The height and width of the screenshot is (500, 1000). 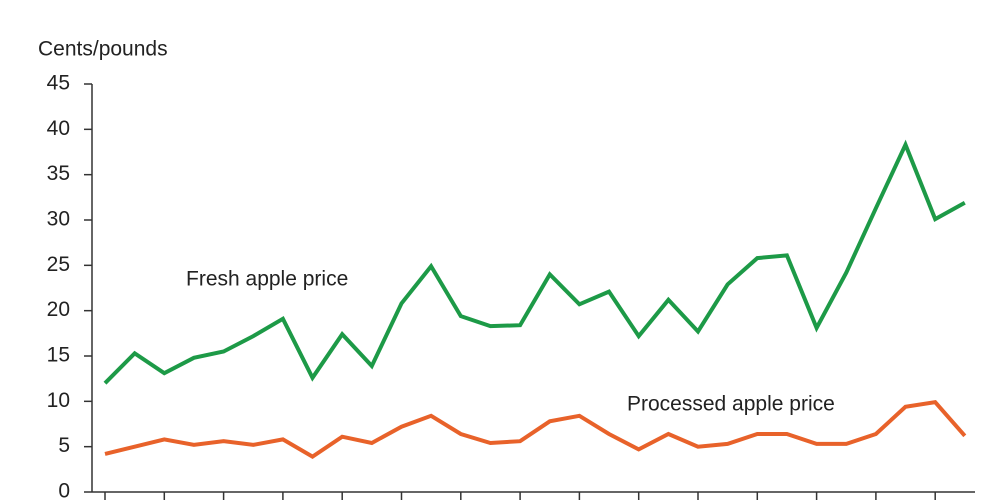 I want to click on y-tick-label: 40, so click(x=58, y=128).